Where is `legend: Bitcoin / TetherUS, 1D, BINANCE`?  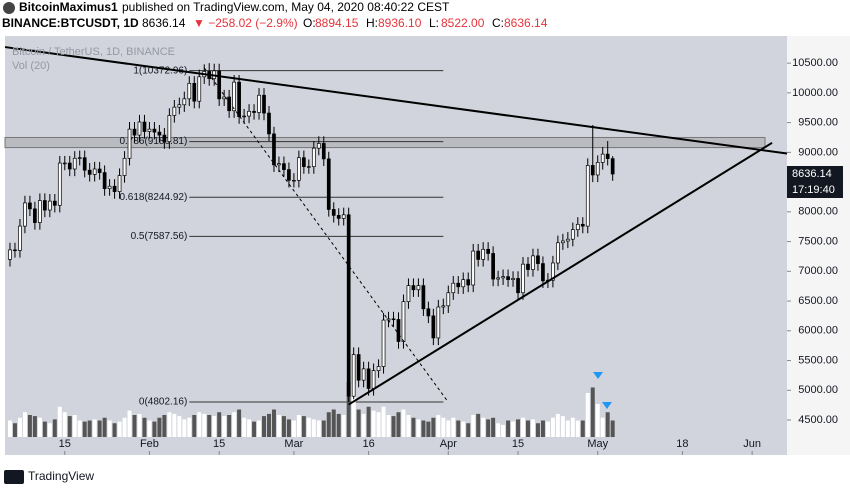 legend: Bitcoin / TetherUS, 1D, BINANCE is located at coordinates (93, 52).